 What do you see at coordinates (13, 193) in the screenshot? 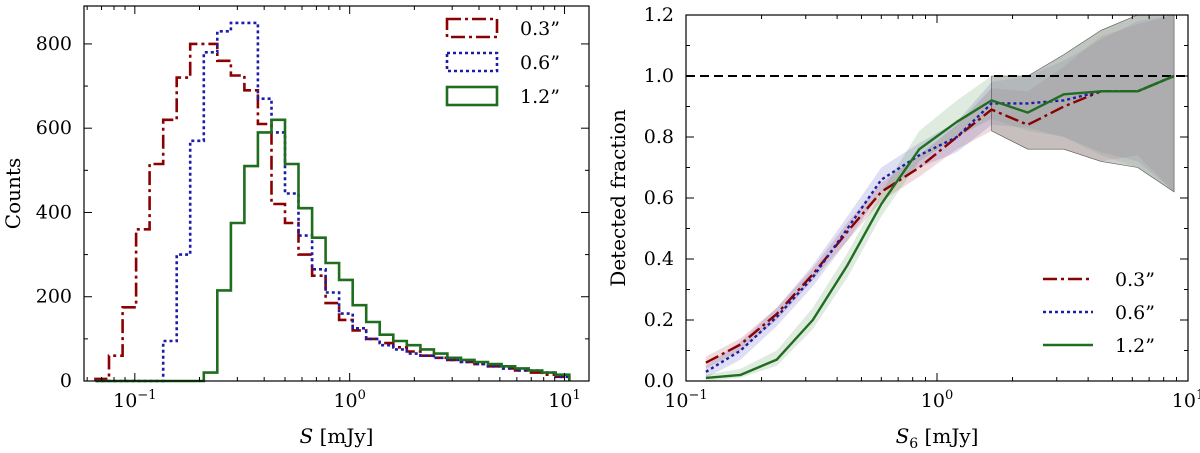
I see `y-axis-label: Counts` at bounding box center [13, 193].